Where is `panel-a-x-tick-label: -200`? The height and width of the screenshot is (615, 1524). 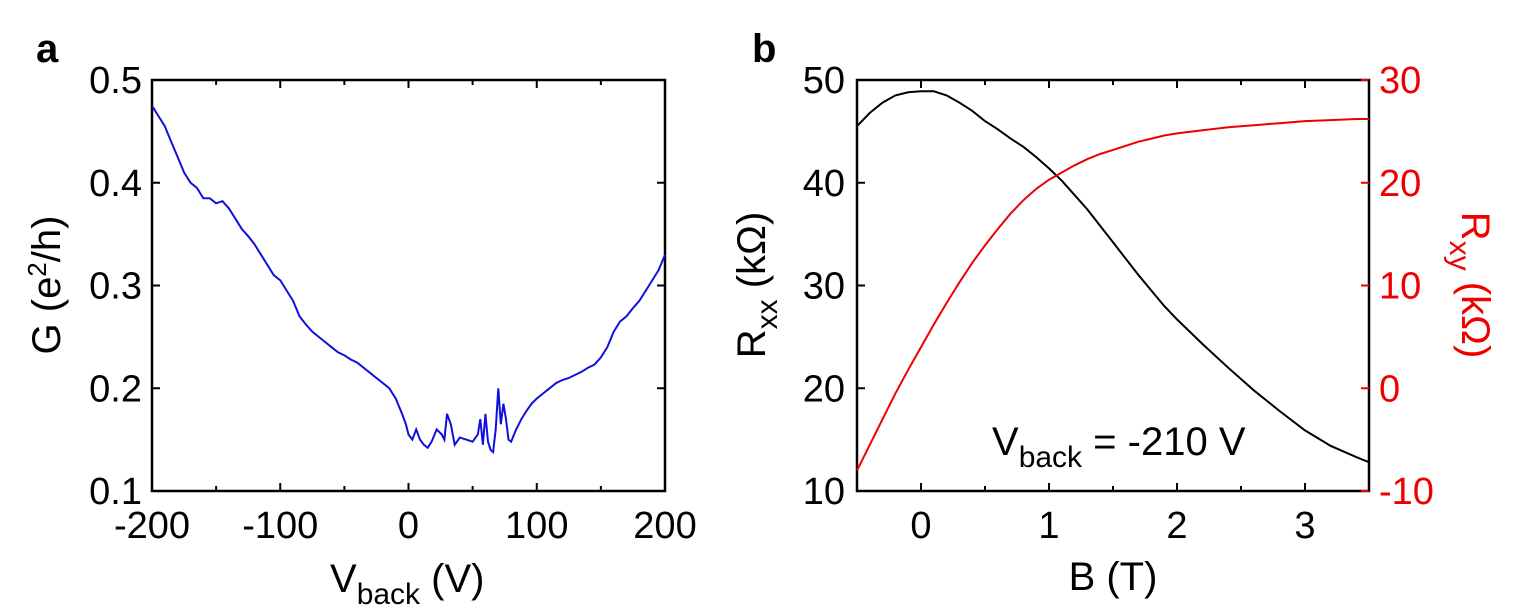 panel-a-x-tick-label: -200 is located at coordinates (152, 526).